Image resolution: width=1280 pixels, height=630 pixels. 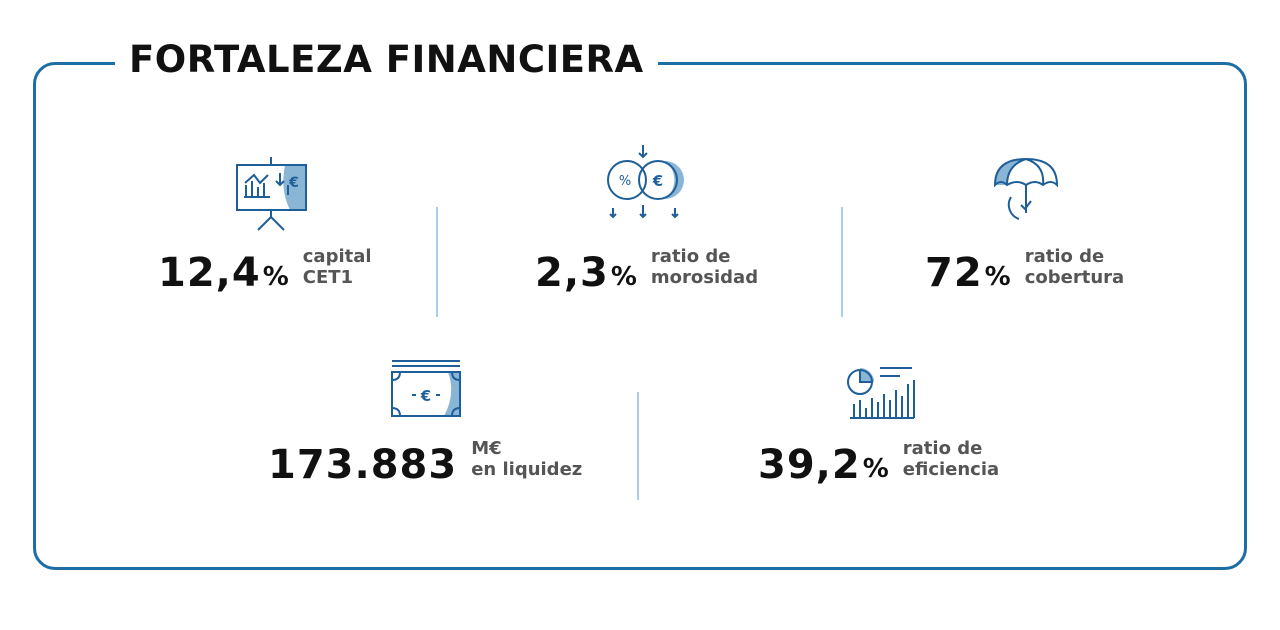 I want to click on metric-value: 72, so click(x=954, y=273).